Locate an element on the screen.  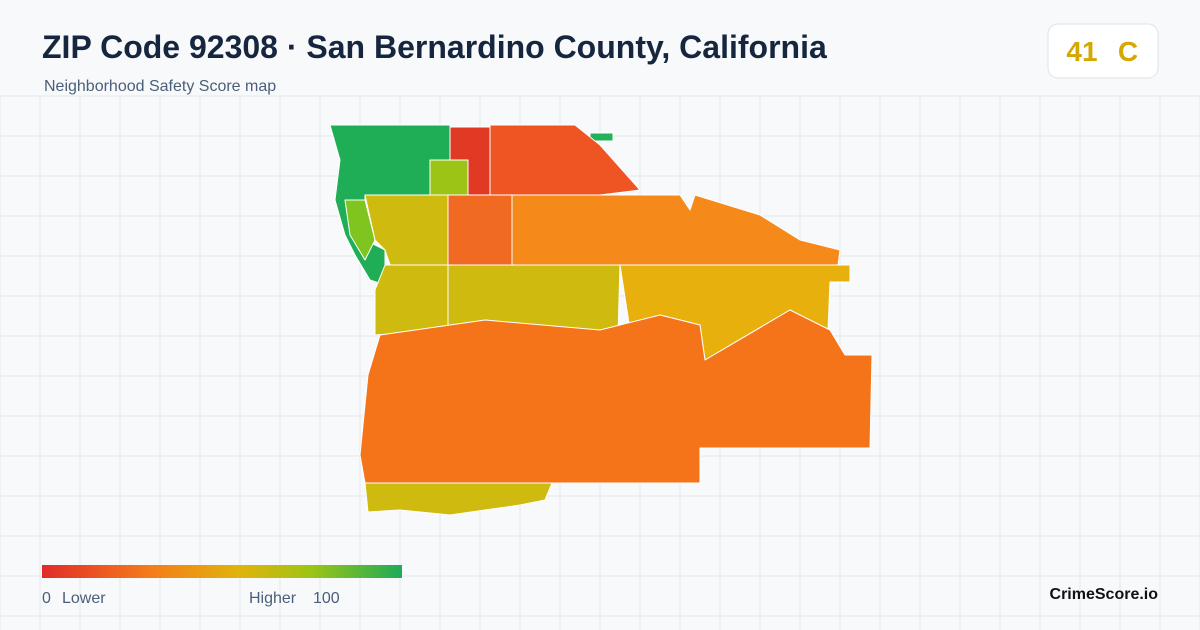
brand: CrimeScore.io is located at coordinates (1104, 594).